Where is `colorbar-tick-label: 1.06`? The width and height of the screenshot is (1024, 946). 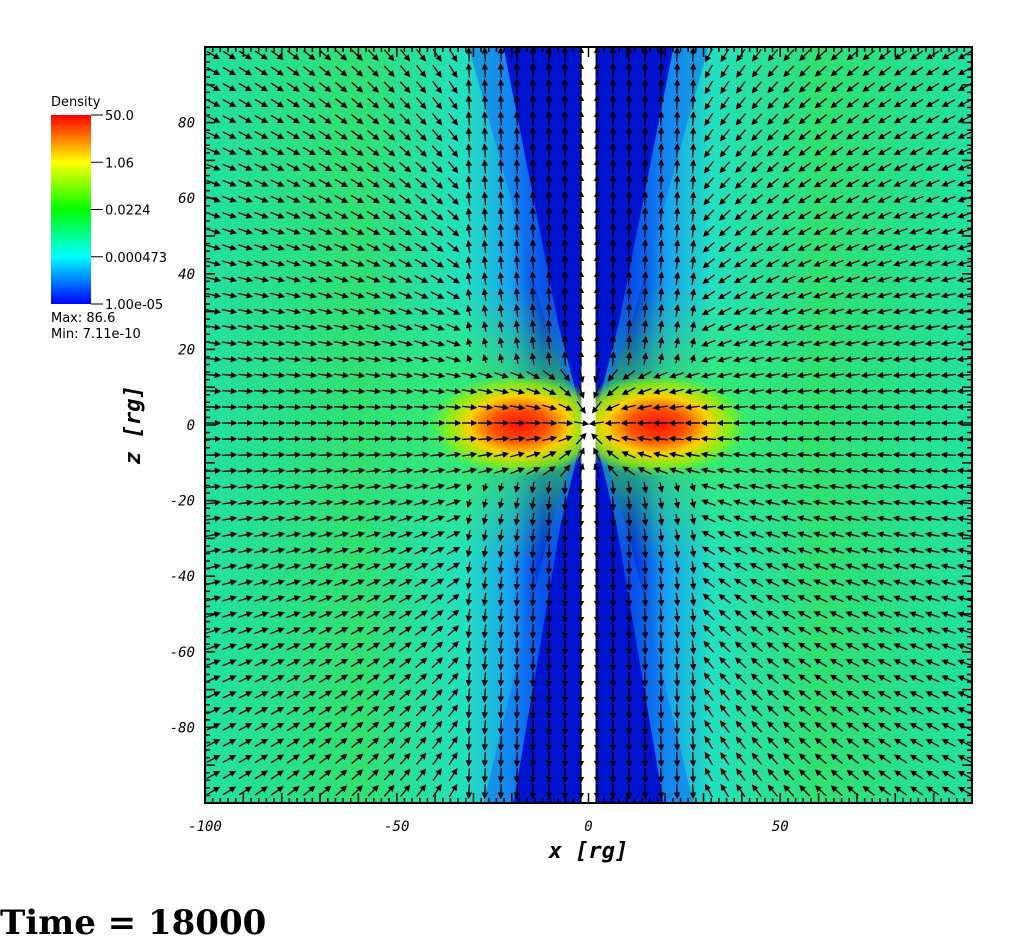
colorbar-tick-label: 1.06 is located at coordinates (119, 163).